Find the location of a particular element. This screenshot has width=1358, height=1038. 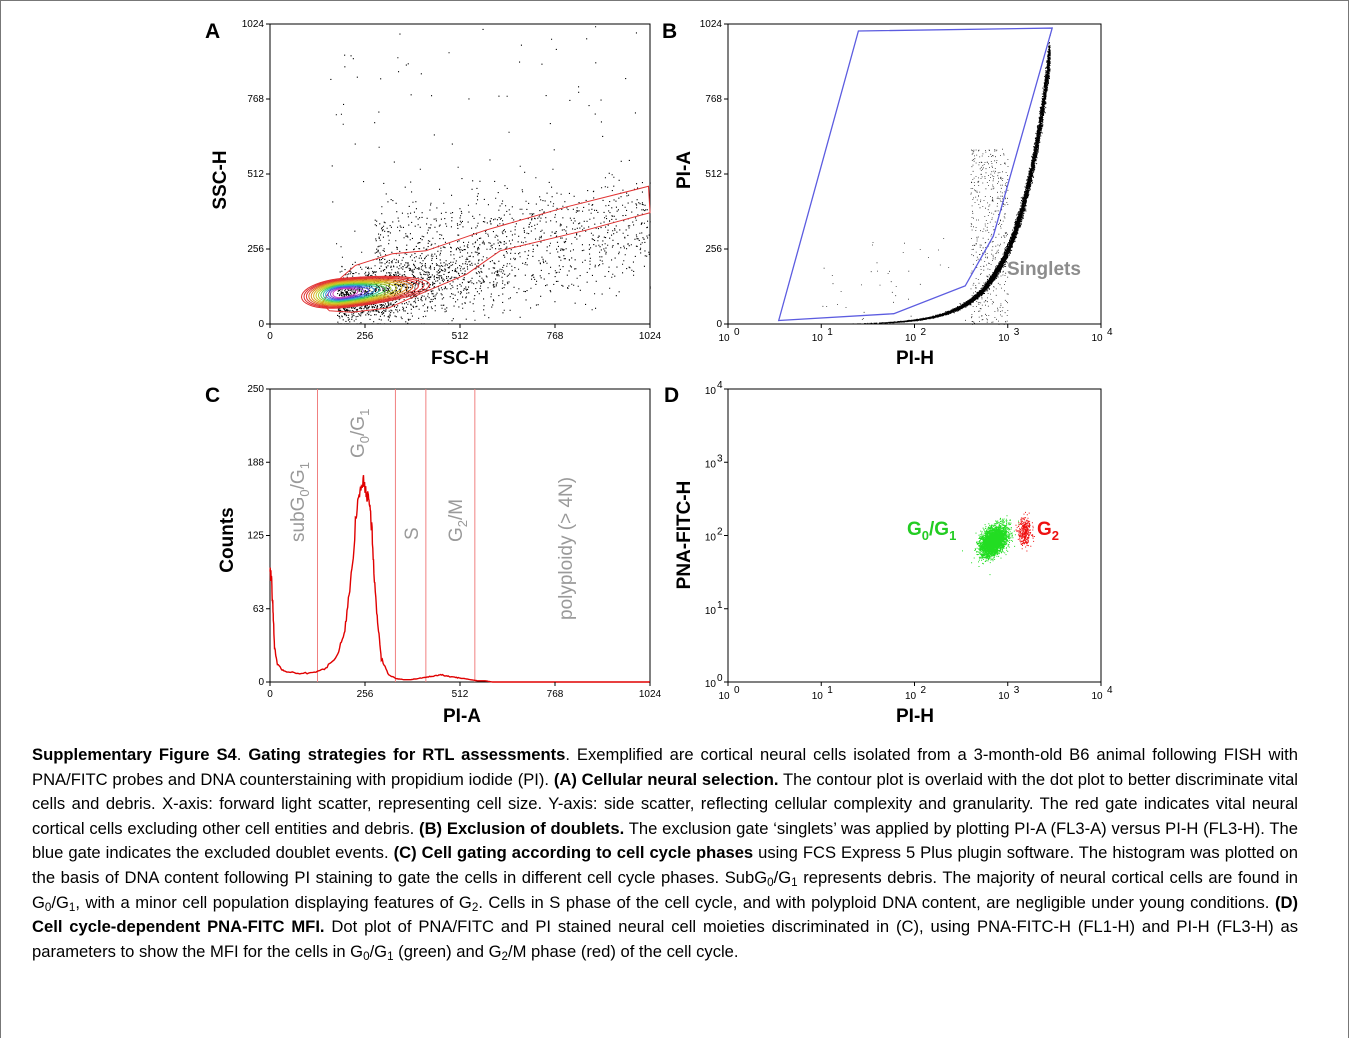

plot-b-x-label: PI-H is located at coordinates (915, 358).